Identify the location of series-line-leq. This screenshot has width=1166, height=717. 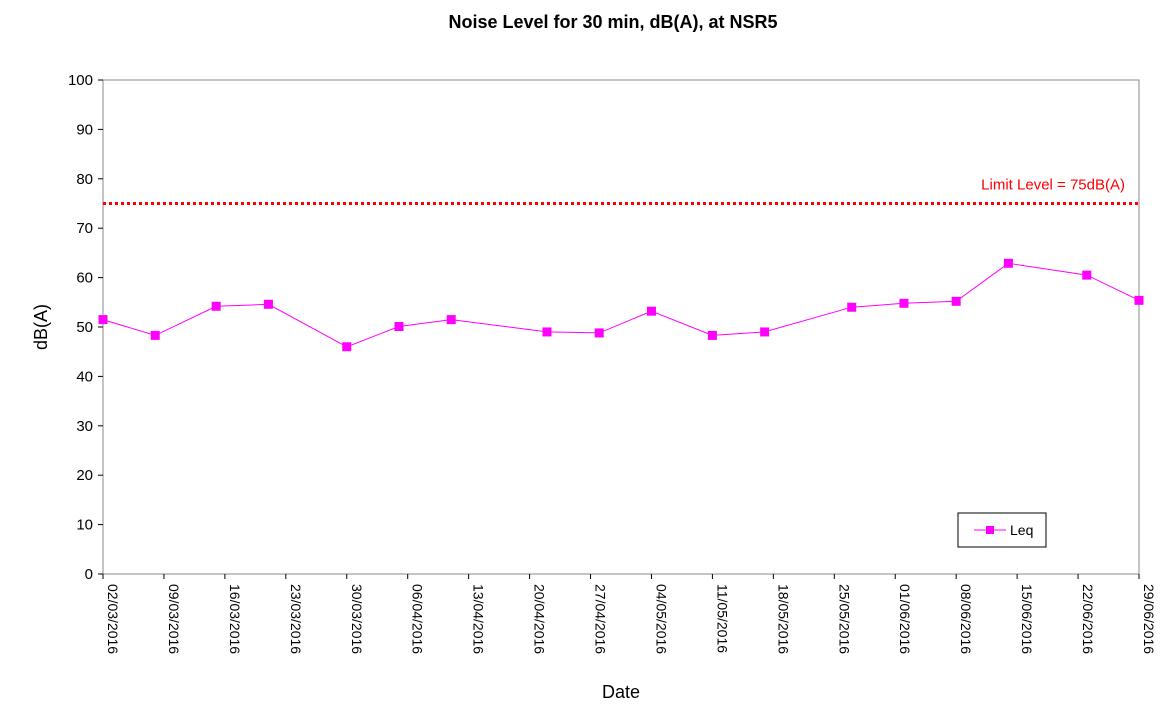
(621, 305).